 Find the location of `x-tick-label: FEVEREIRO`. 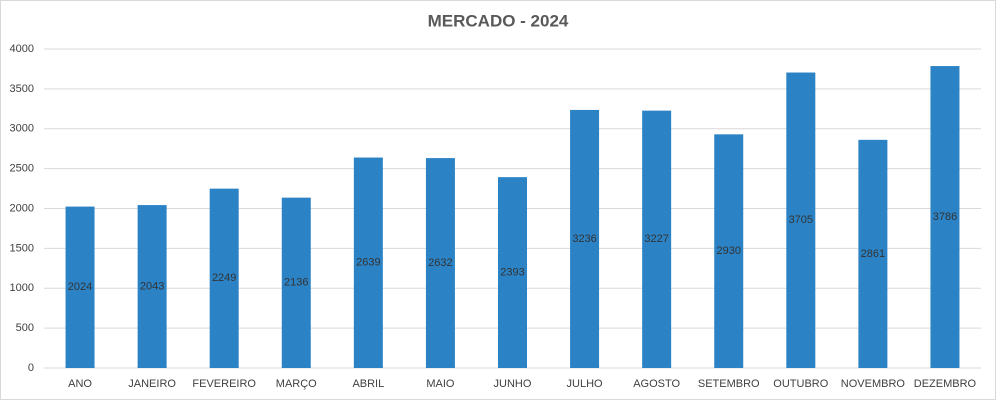

x-tick-label: FEVEREIRO is located at coordinates (224, 384).